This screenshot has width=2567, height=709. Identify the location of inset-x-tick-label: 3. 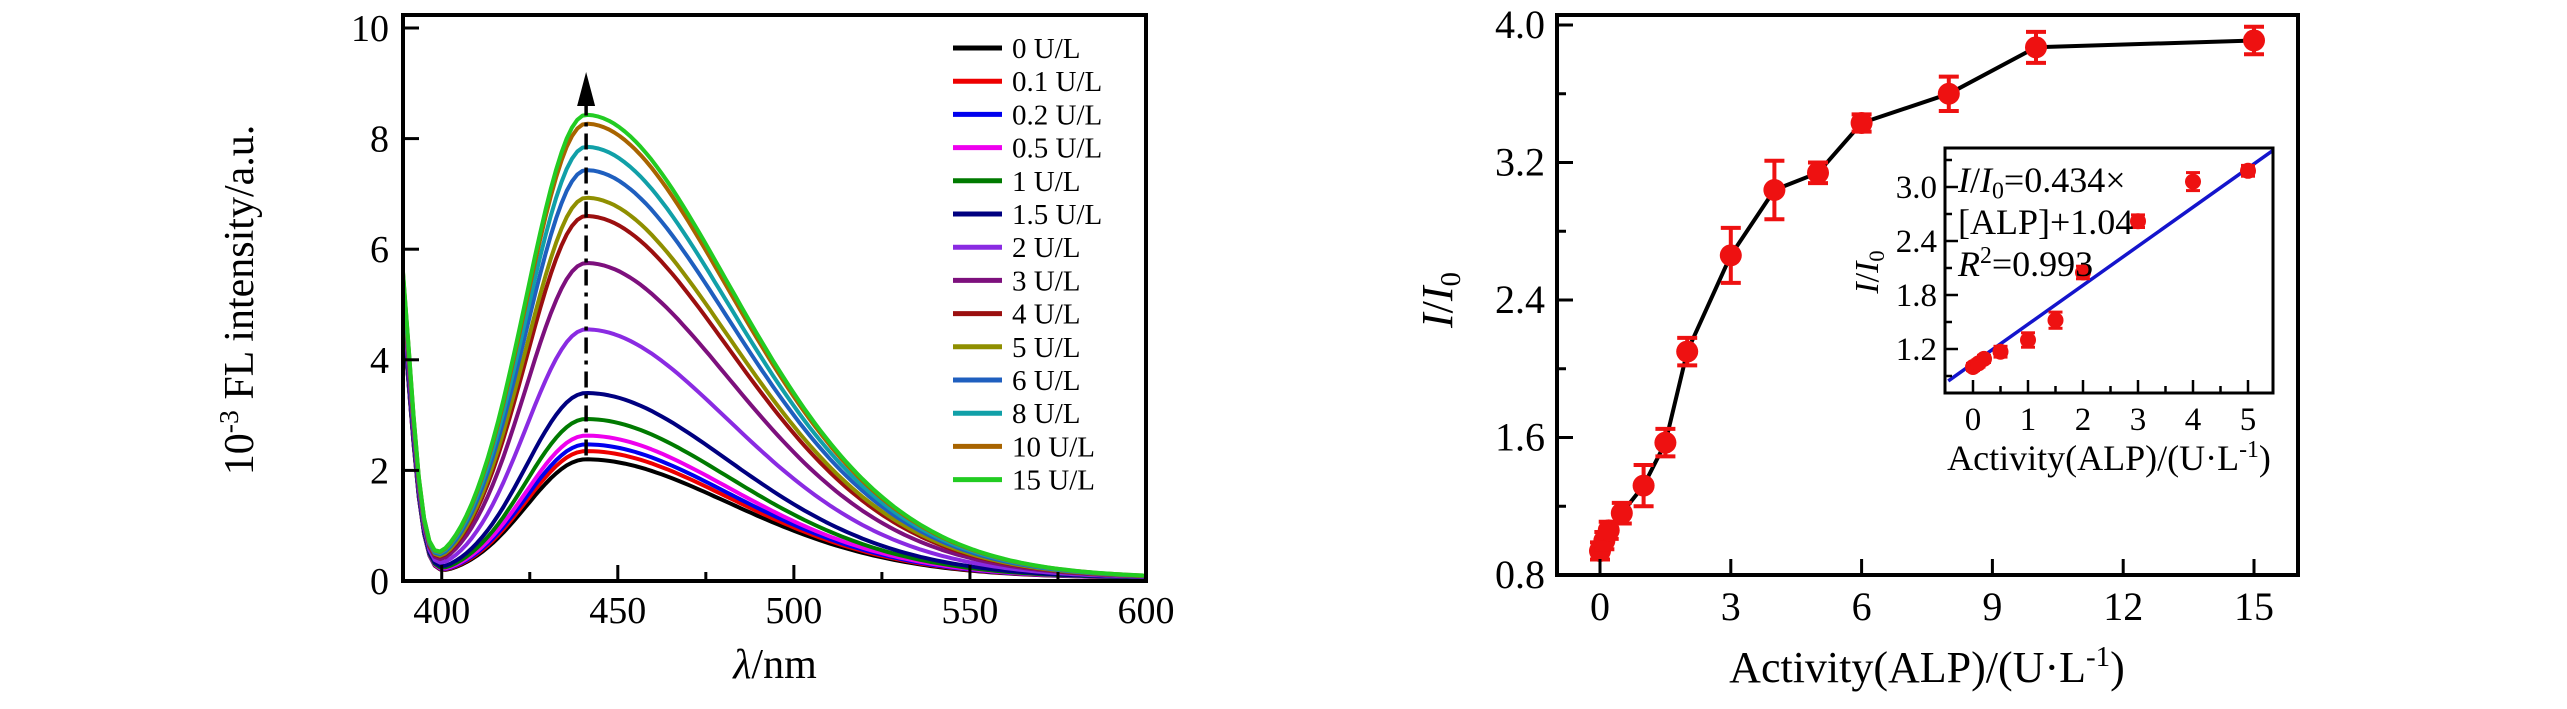
(2138, 420).